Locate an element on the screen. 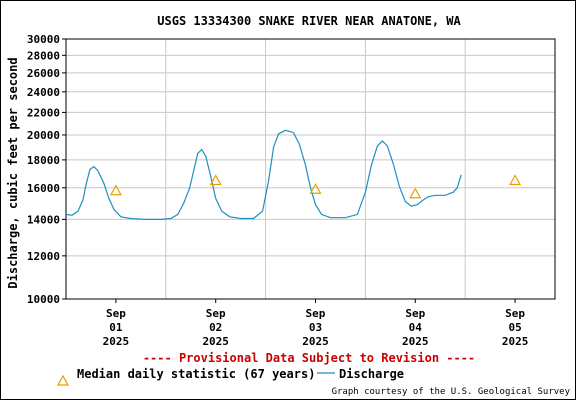 This screenshot has height=400, width=576. y-tick-label: 24000 is located at coordinates (43, 92).